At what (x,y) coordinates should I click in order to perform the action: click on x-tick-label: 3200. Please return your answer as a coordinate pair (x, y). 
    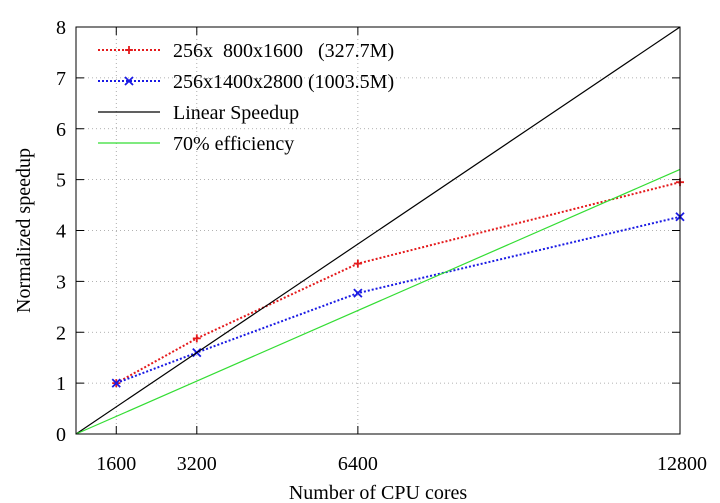
    Looking at the image, I should click on (197, 464).